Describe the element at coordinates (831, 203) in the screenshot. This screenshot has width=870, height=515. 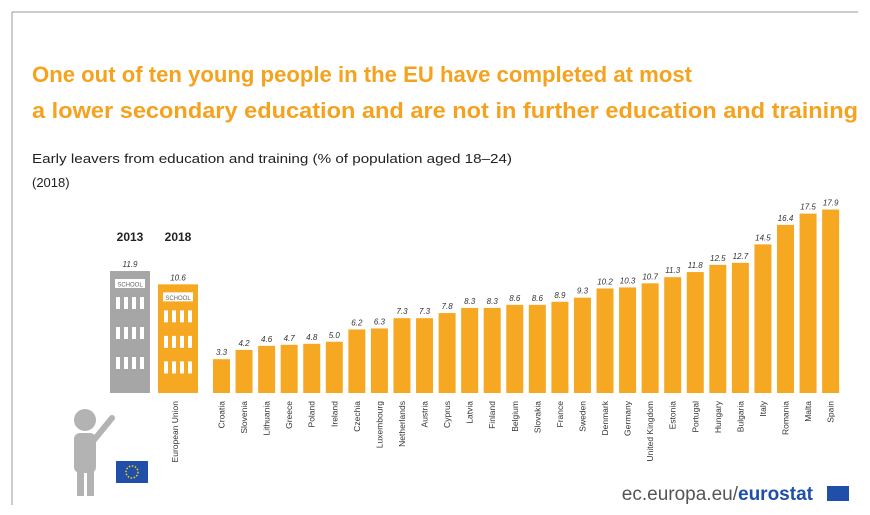
I see `value-label: 17.9` at that location.